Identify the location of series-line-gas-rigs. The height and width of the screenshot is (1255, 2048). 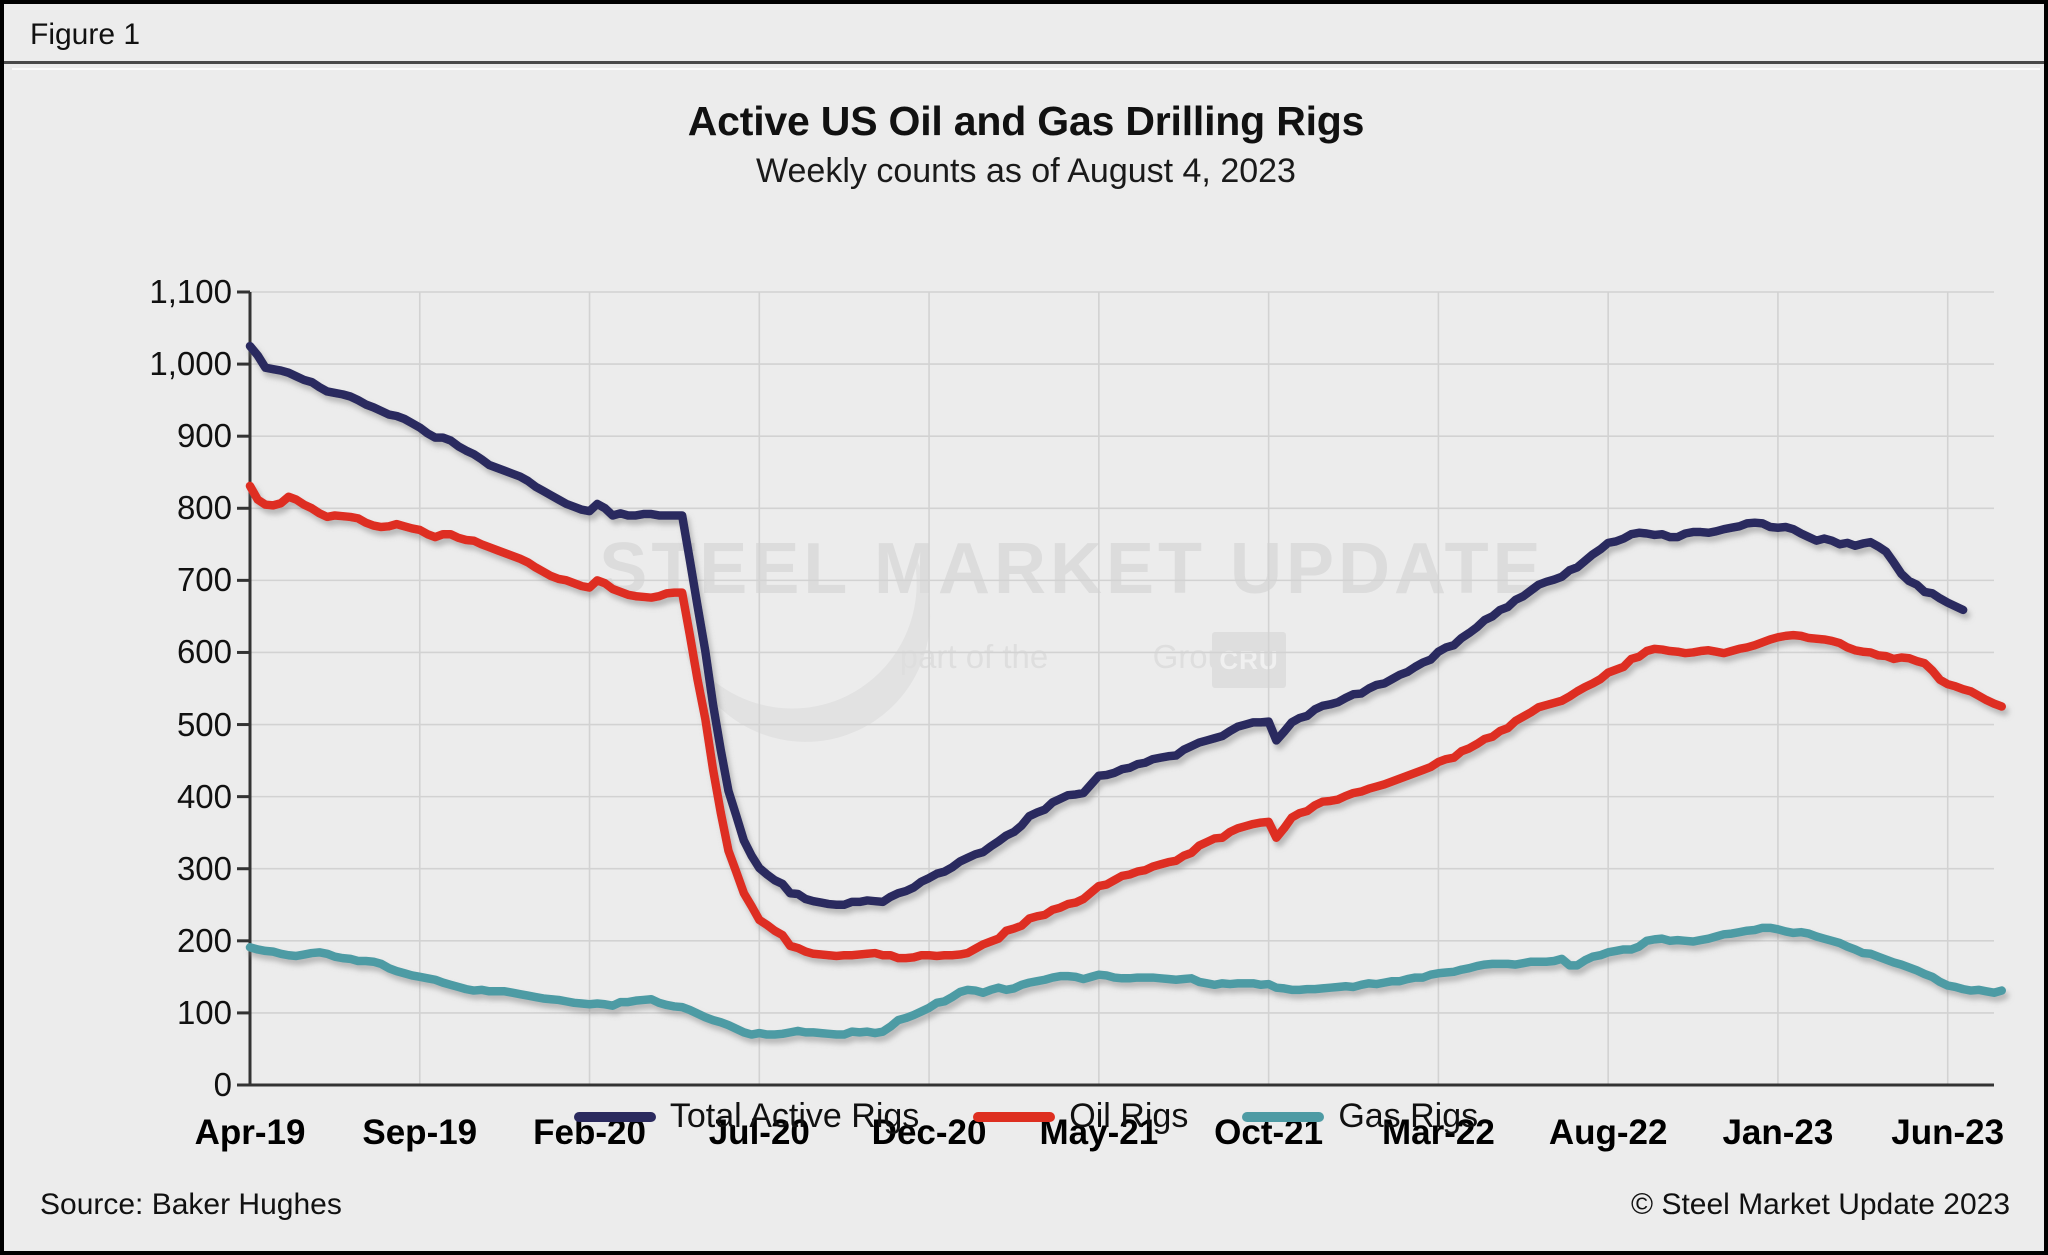
(1125, 981).